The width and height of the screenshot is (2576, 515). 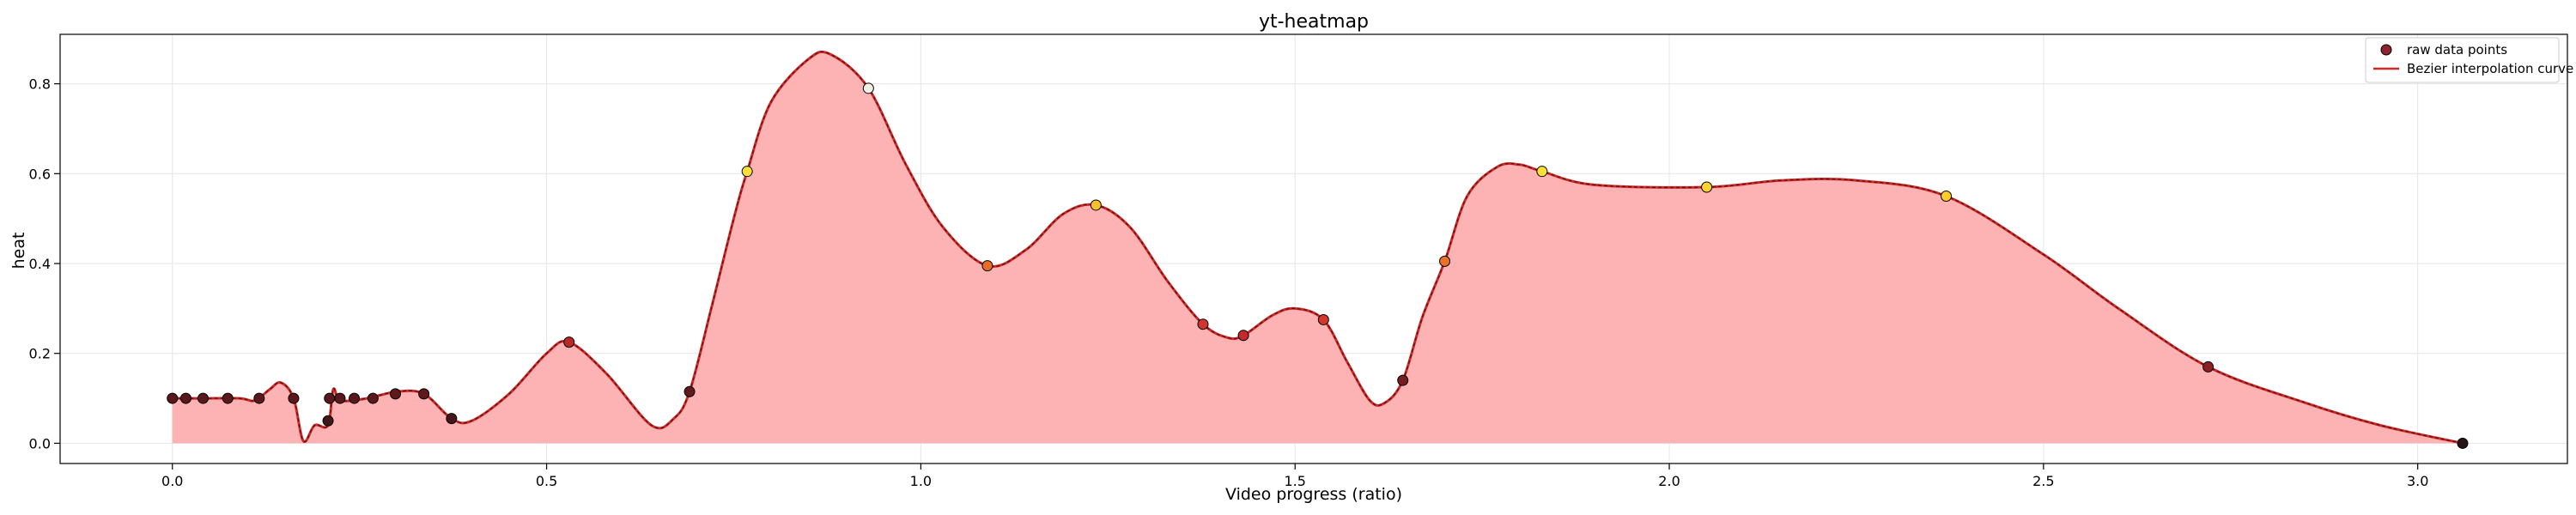 I want to click on x-tick-label: 0.0, so click(x=172, y=481).